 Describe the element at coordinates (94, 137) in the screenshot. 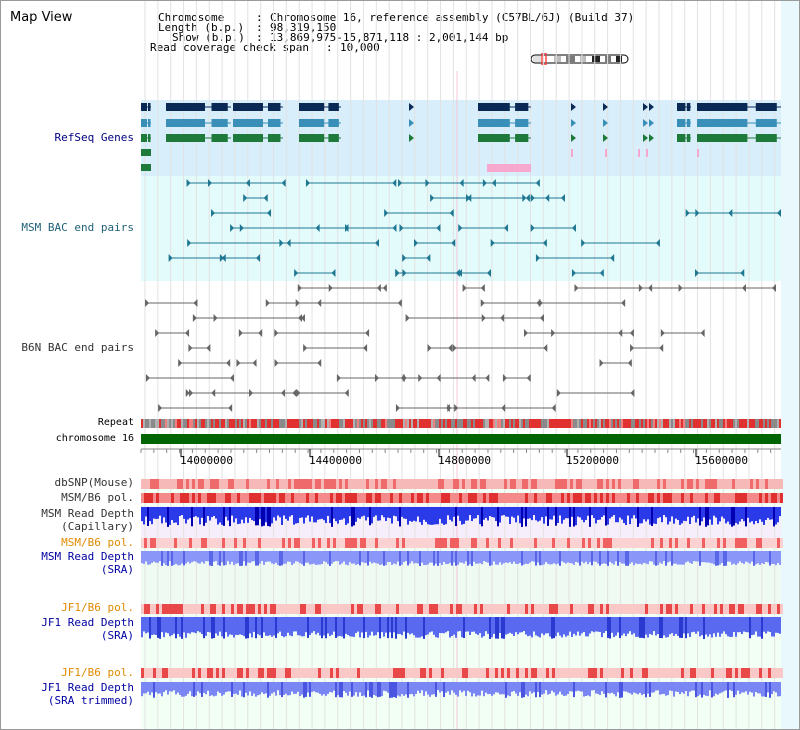

I see `refseq-genes-label: RefSeq Genes` at that location.